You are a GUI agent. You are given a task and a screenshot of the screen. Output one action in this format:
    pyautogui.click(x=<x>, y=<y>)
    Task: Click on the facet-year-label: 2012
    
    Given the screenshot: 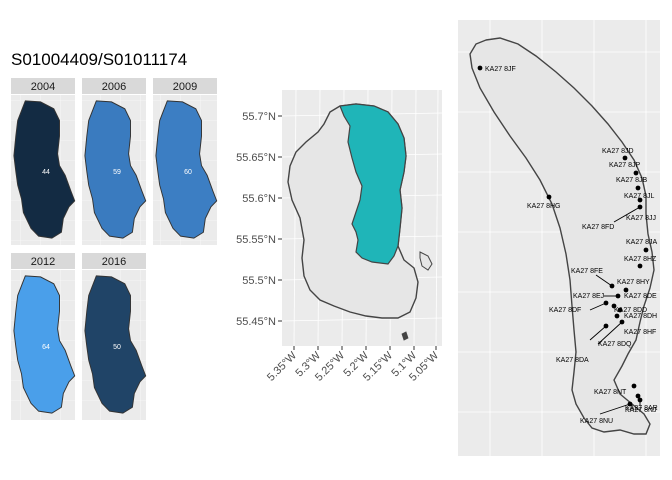 What is the action you would take?
    pyautogui.click(x=43, y=262)
    